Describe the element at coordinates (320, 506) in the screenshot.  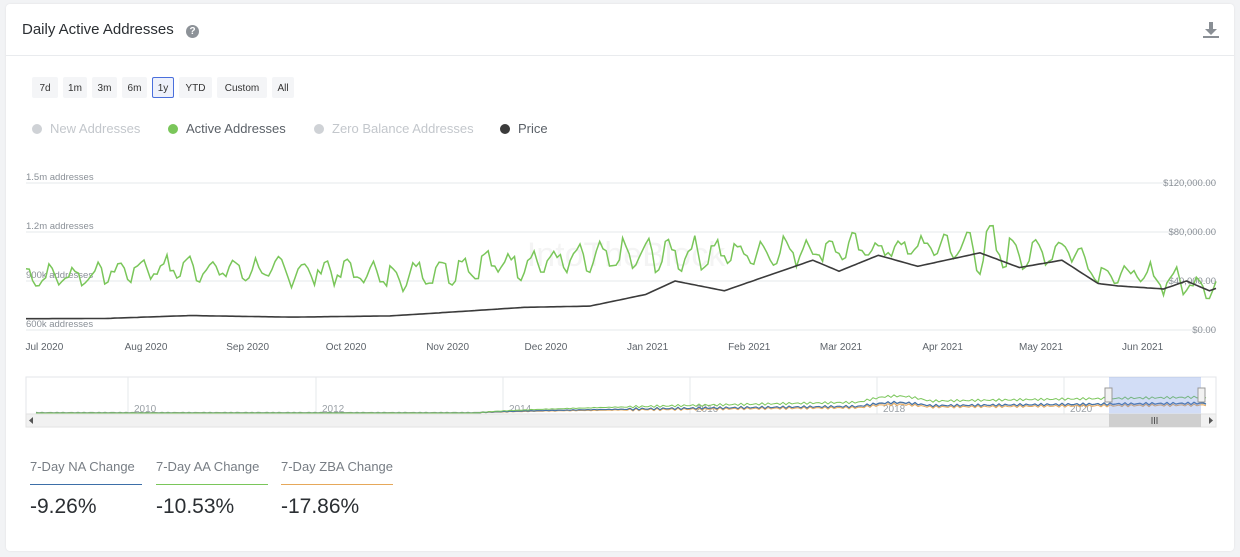
I see `stat-value: -17.86%` at that location.